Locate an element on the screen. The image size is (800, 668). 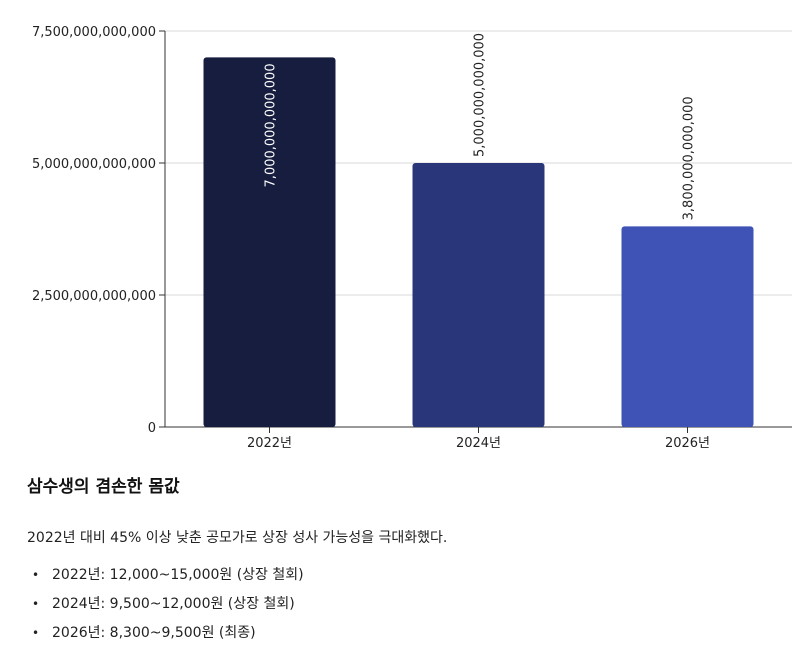
section-heading: 삼수생의 겸손한 몸값 is located at coordinates (103, 487).